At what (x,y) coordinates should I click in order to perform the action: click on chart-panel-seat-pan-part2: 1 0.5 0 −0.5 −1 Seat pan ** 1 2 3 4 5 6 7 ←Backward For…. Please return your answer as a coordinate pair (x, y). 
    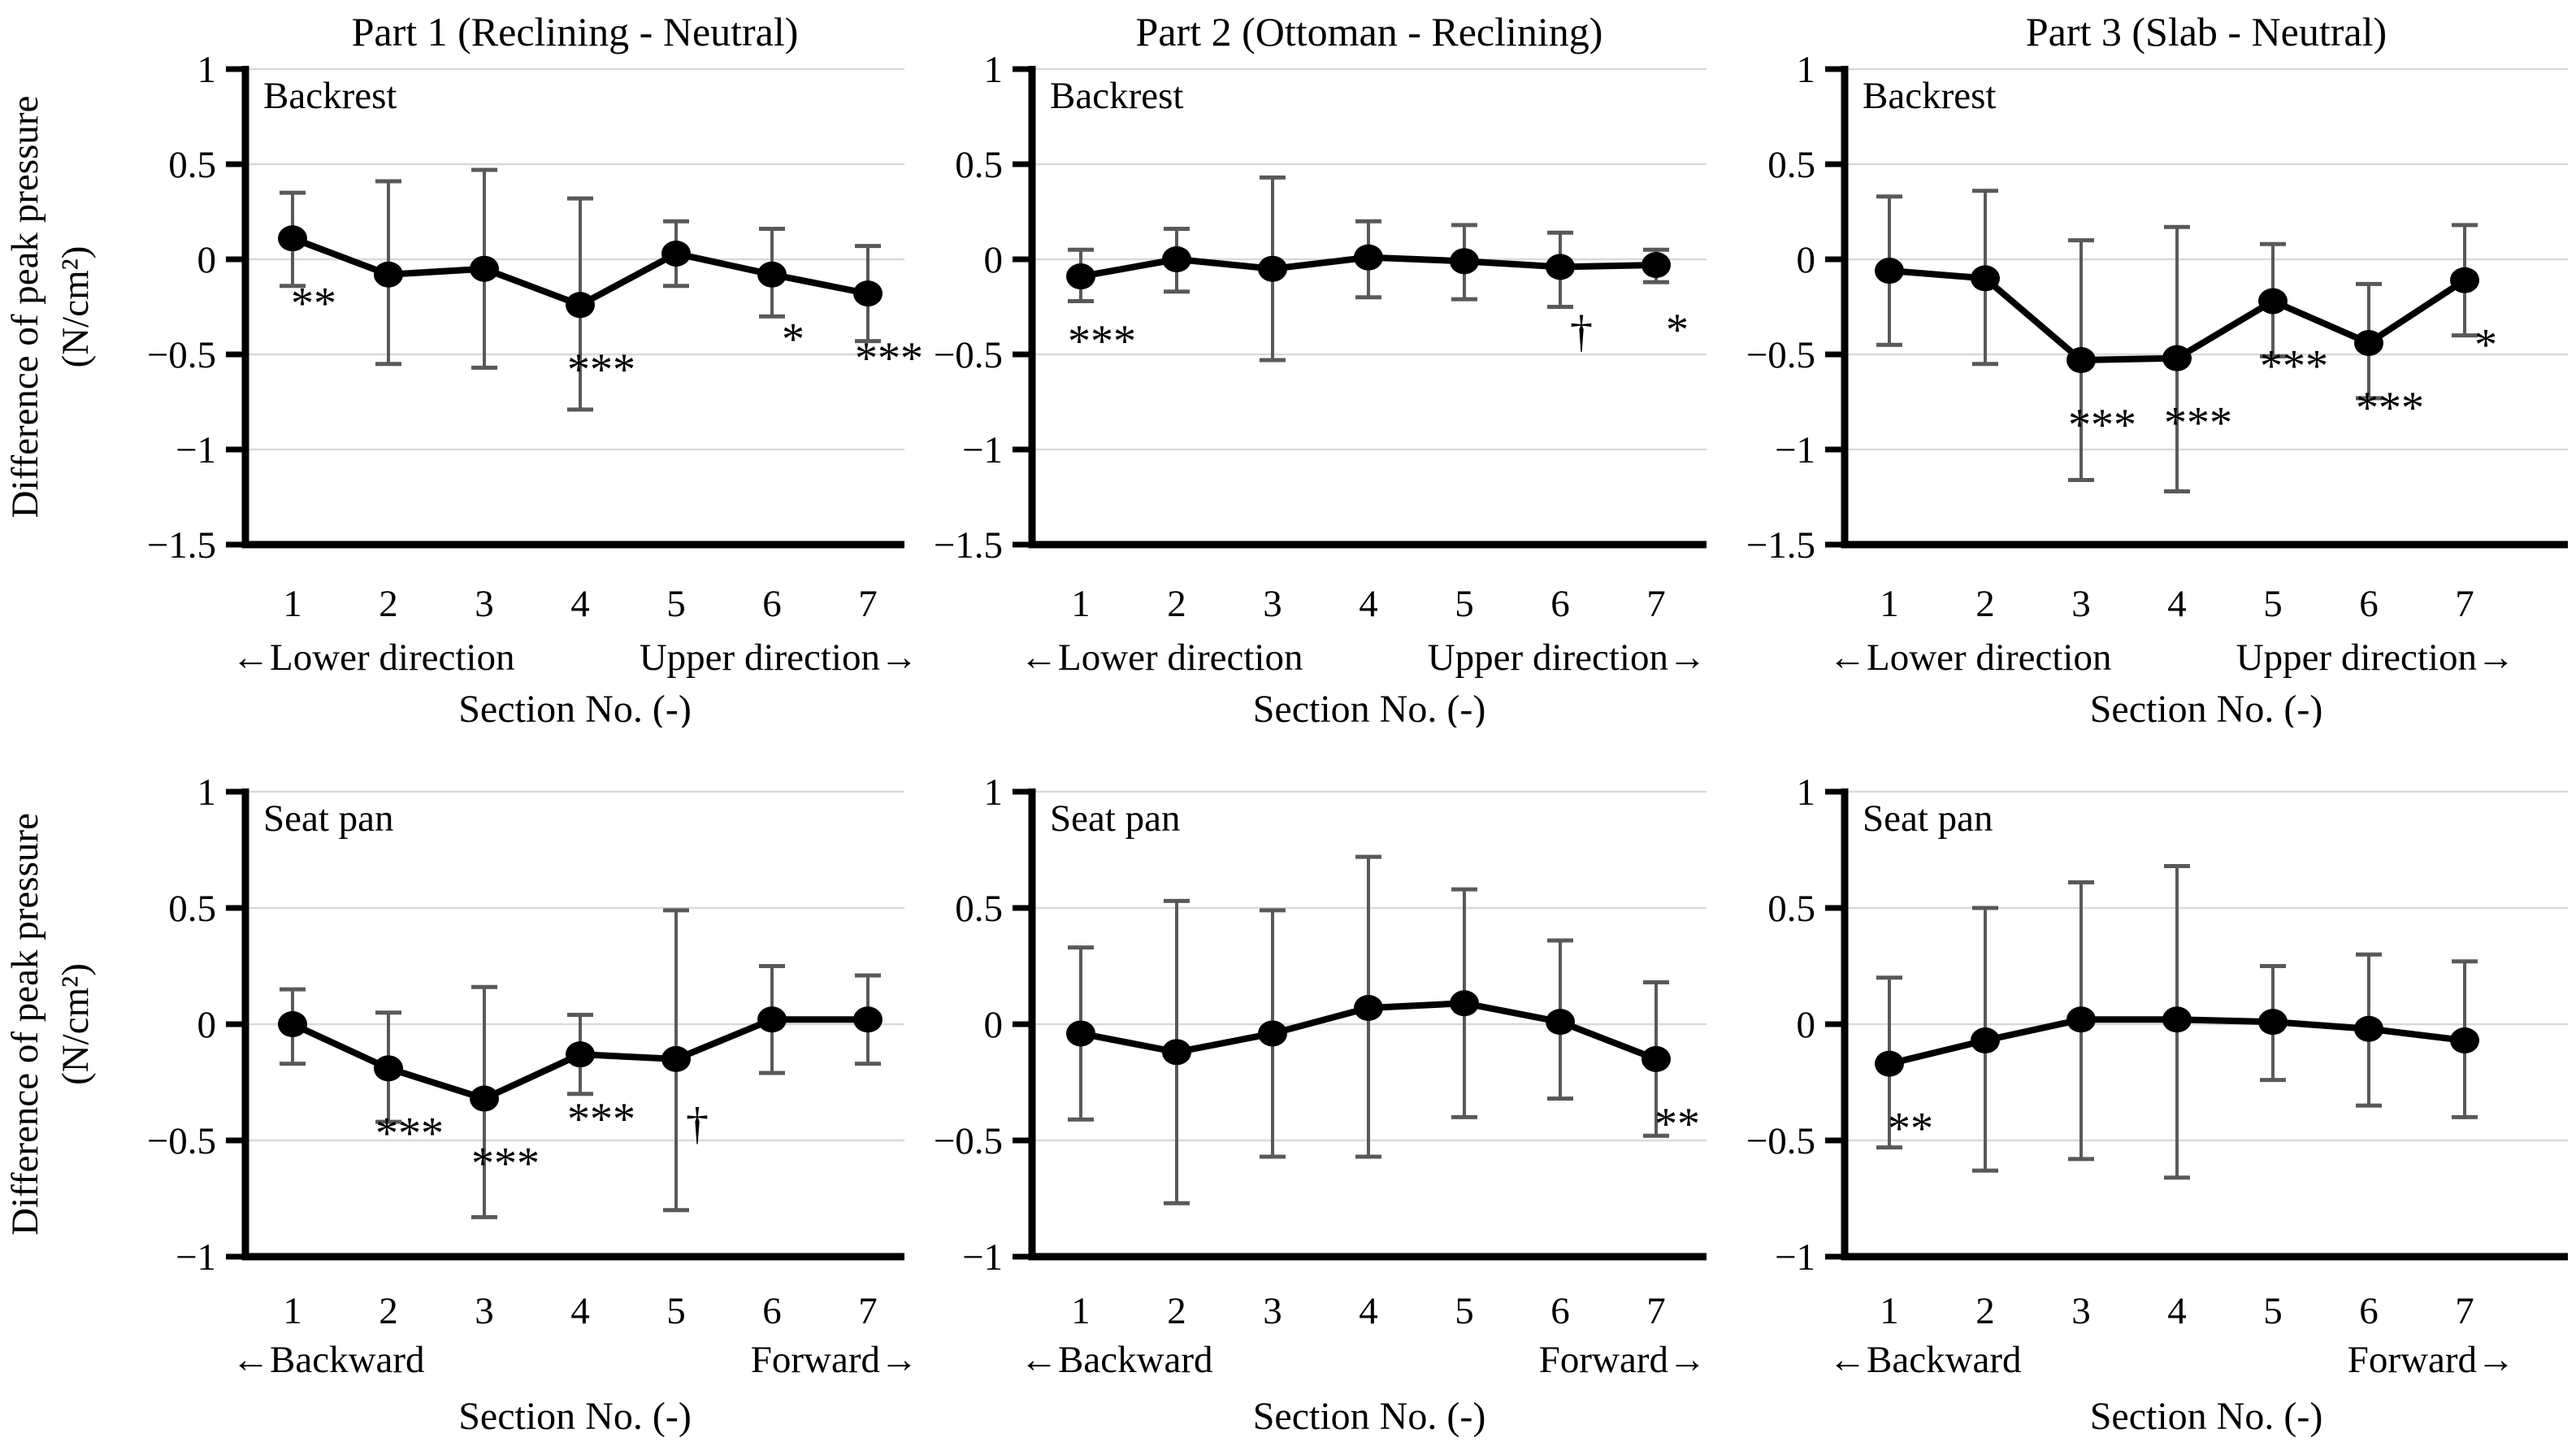
    Looking at the image, I should click on (1320, 1104).